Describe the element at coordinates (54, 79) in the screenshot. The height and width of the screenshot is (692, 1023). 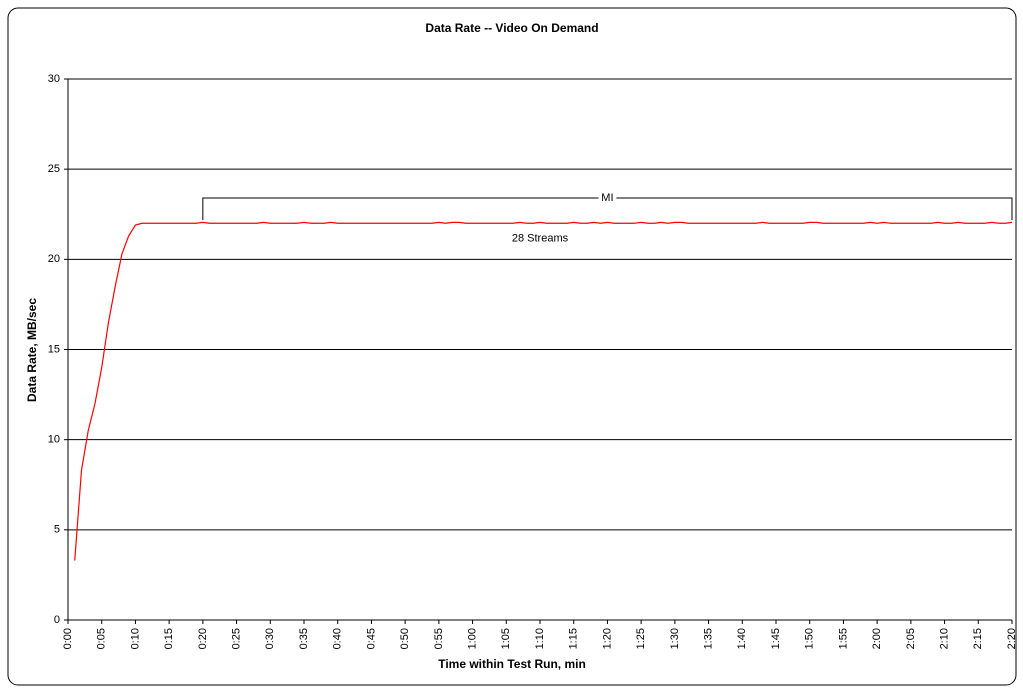
I see `y-tick-label: 30` at that location.